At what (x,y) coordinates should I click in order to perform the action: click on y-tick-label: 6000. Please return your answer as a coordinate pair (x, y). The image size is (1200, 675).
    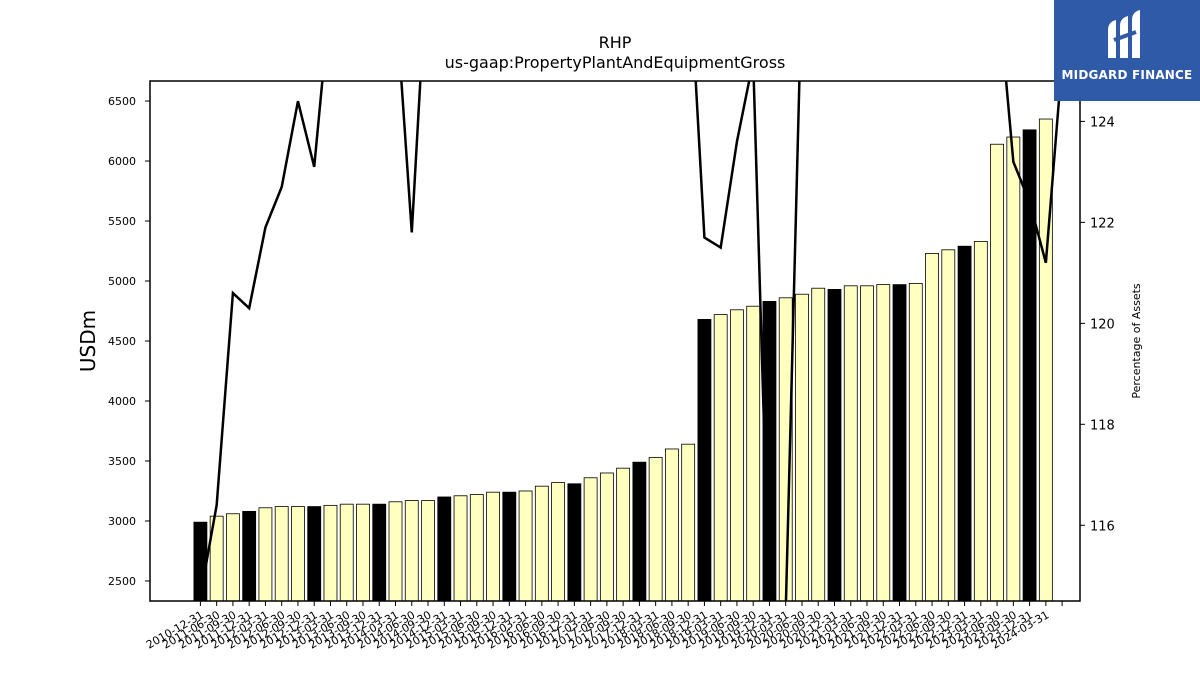
    Looking at the image, I should click on (122, 161).